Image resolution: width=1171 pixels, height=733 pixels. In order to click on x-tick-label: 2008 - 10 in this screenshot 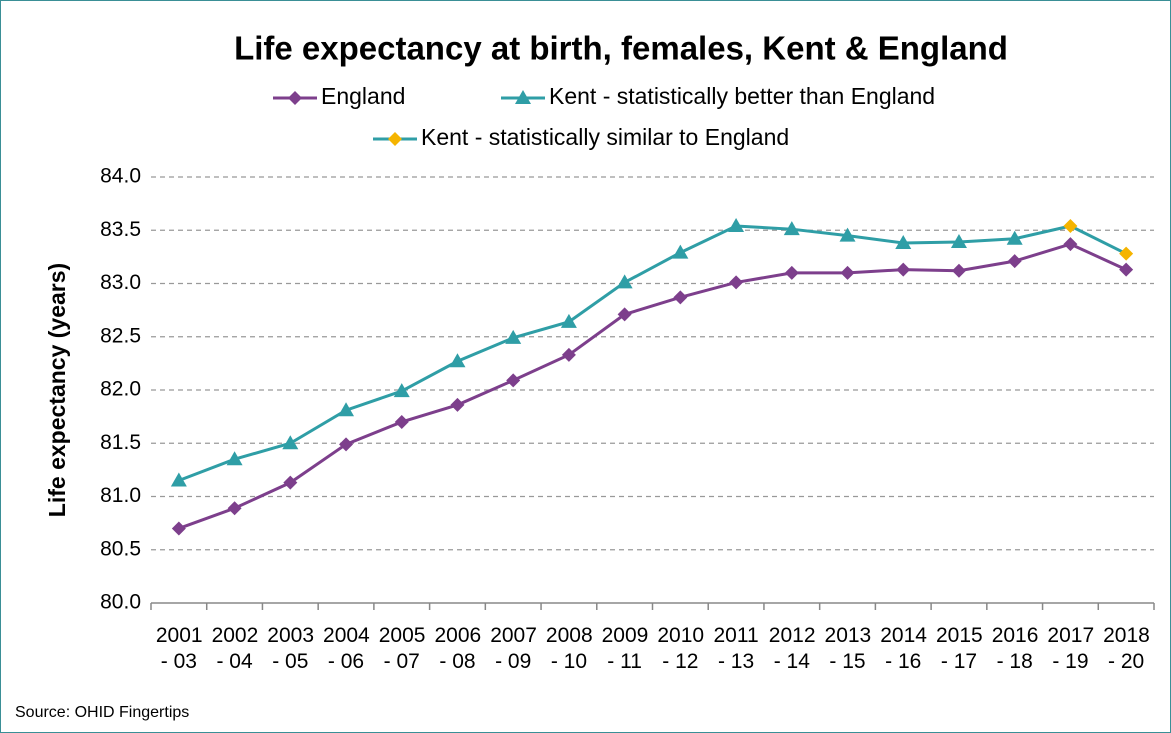, I will do `click(569, 648)`.